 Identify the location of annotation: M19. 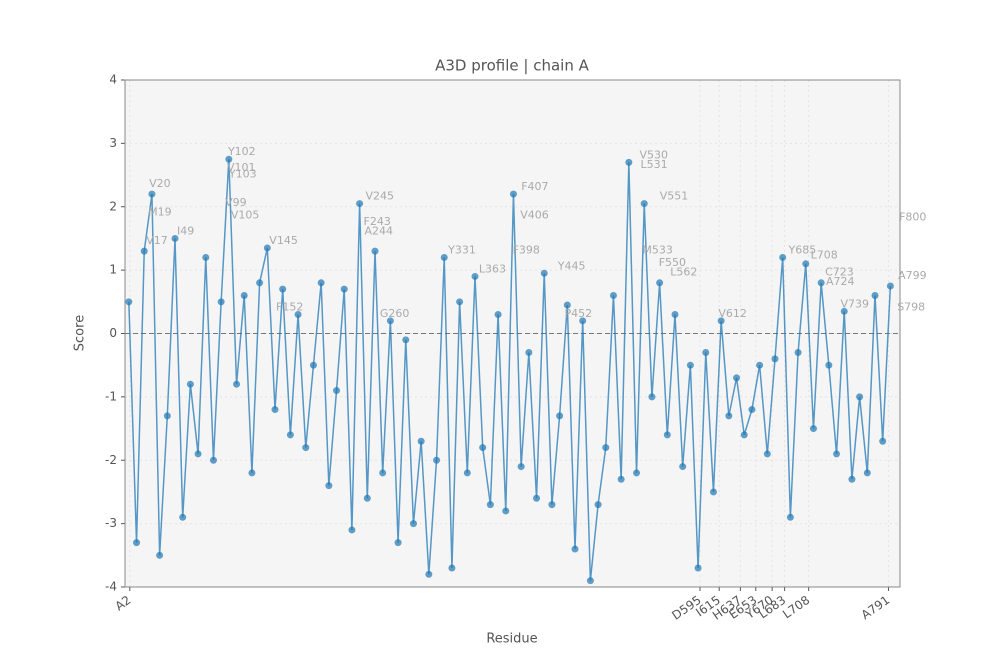
(160, 211).